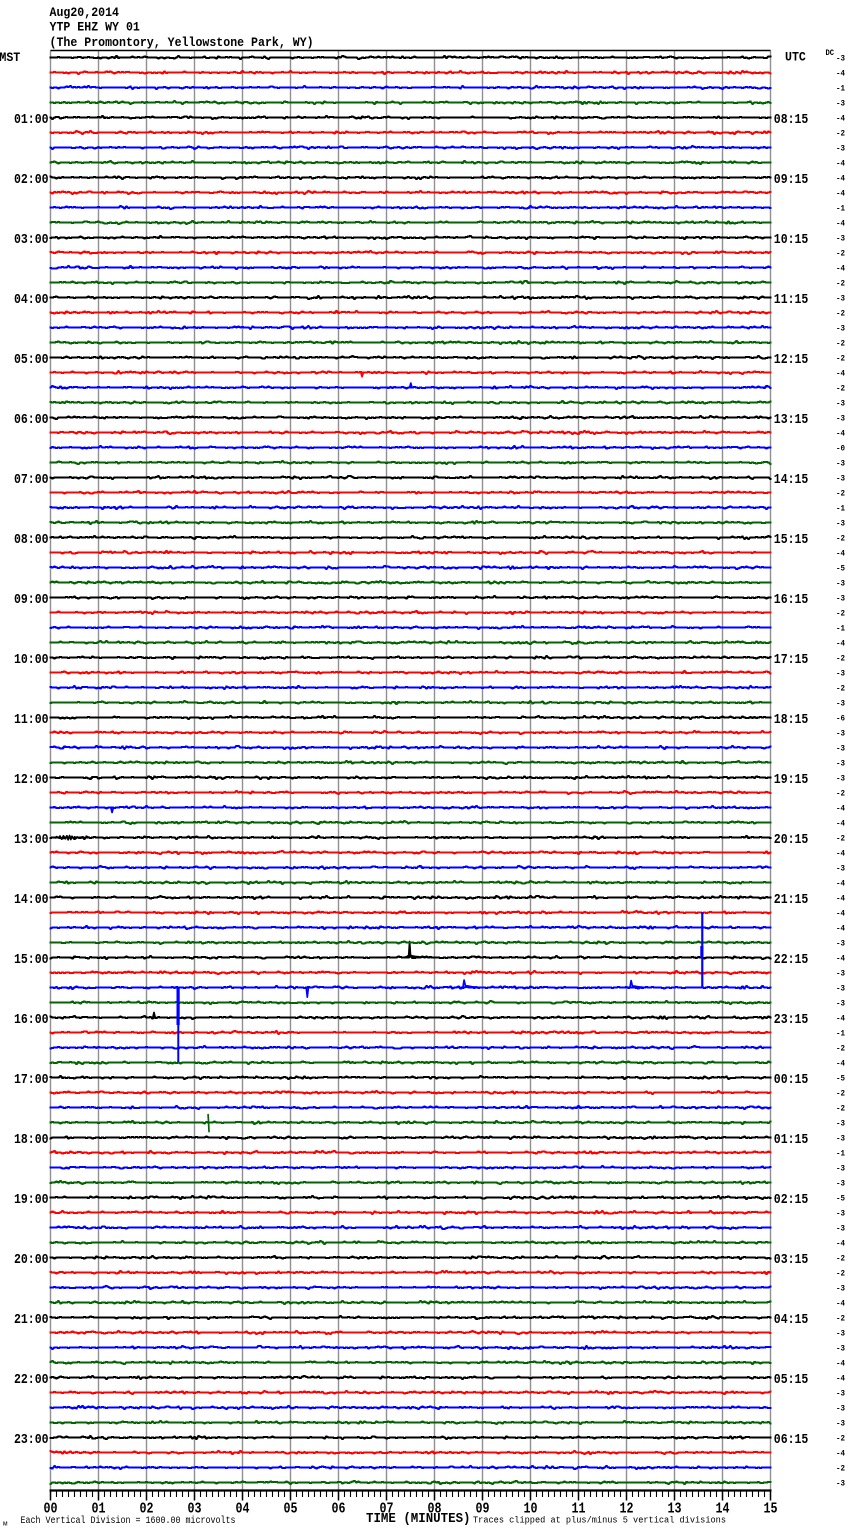  Describe the element at coordinates (418, 1519) in the screenshot. I see `svg-text: TIME (MINUTES)` at that location.